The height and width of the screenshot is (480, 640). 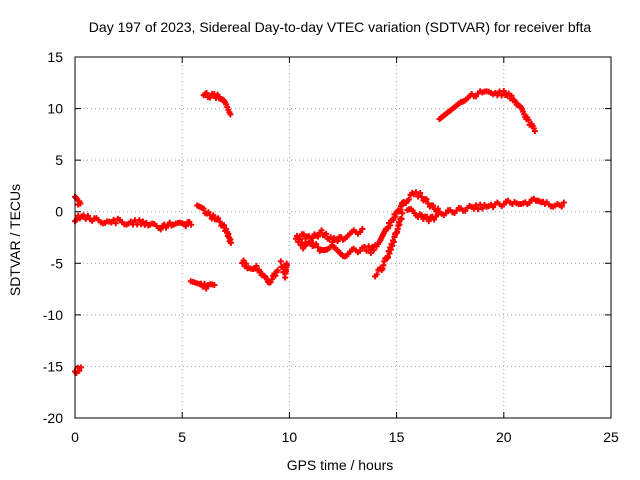 What do you see at coordinates (389, 245) in the screenshot?
I see `series-arc-rise-14-low` at bounding box center [389, 245].